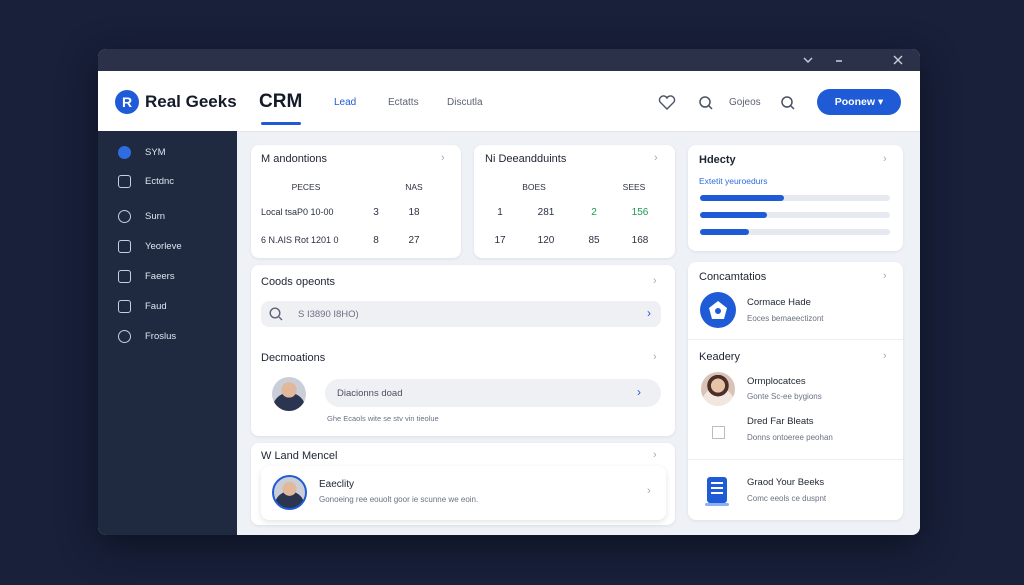 The width and height of the screenshot is (1024, 585). Describe the element at coordinates (345, 102) in the screenshot. I see `nav-link: Lead` at that location.